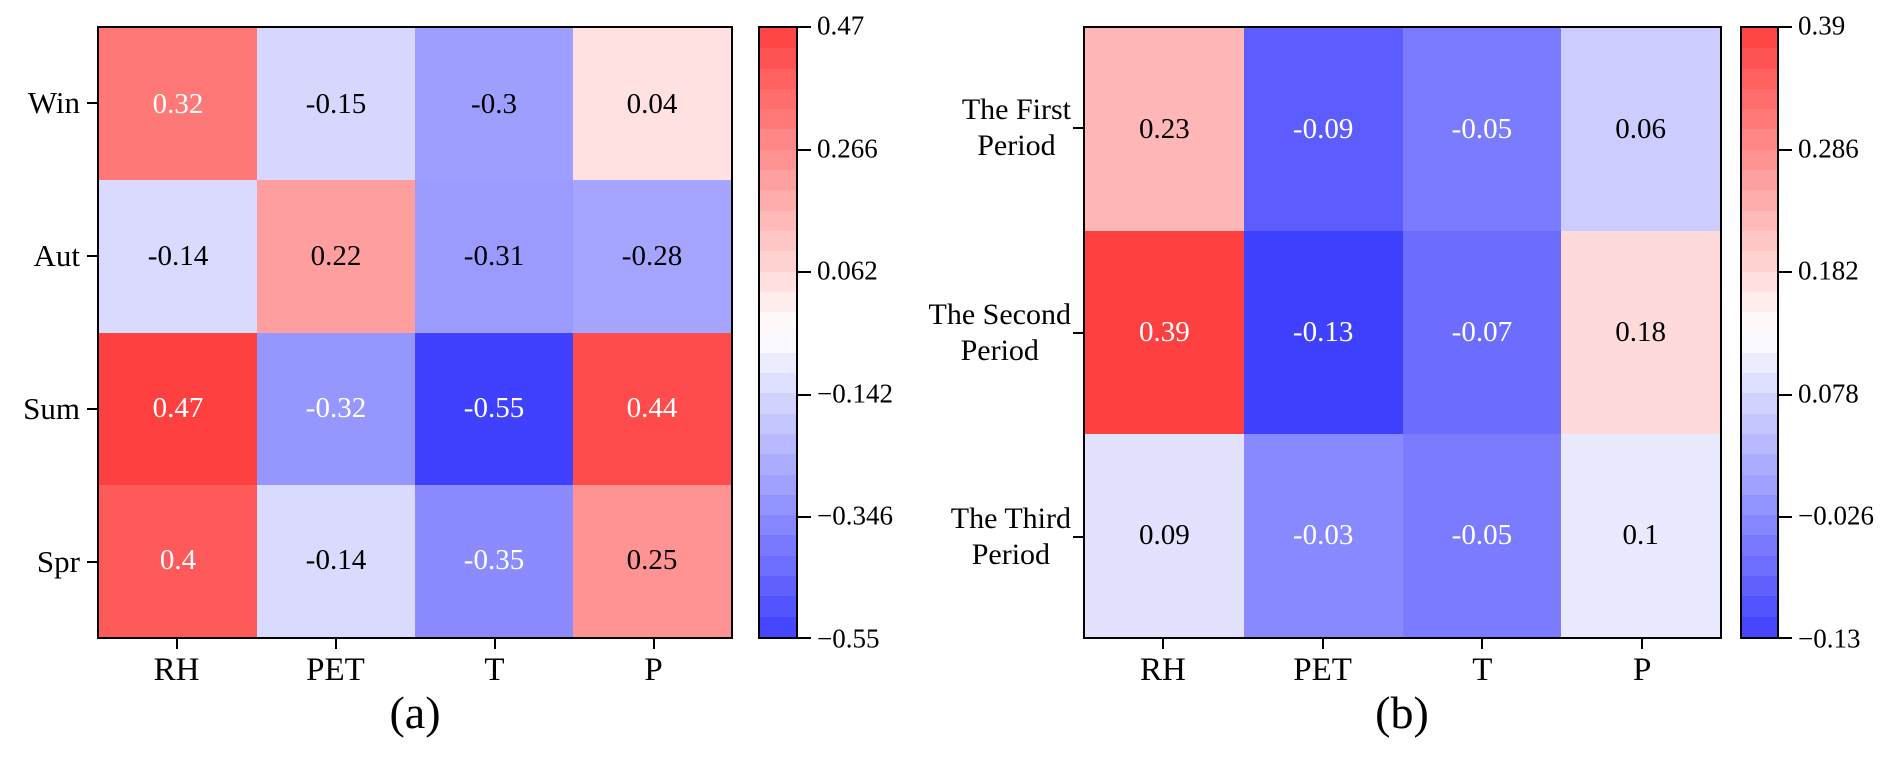 Image resolution: width=1892 pixels, height=758 pixels. What do you see at coordinates (1164, 332) in the screenshot?
I see `heatmap-cell-b-r1c0: 0.39` at bounding box center [1164, 332].